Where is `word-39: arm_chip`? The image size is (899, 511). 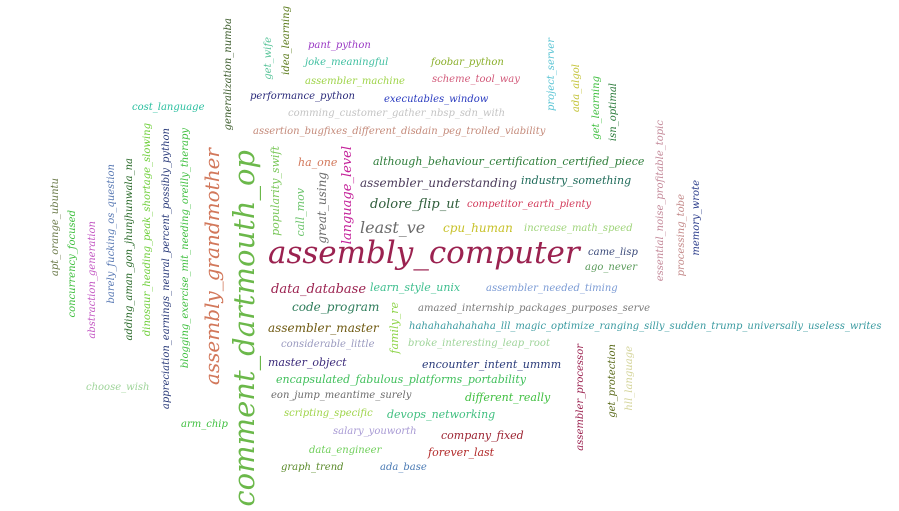 word-39: arm_chip is located at coordinates (204, 424).